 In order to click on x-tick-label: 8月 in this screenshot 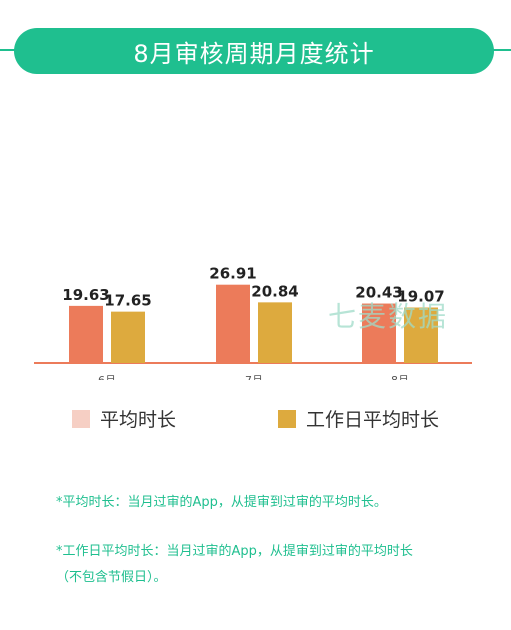, I will do `click(400, 377)`.